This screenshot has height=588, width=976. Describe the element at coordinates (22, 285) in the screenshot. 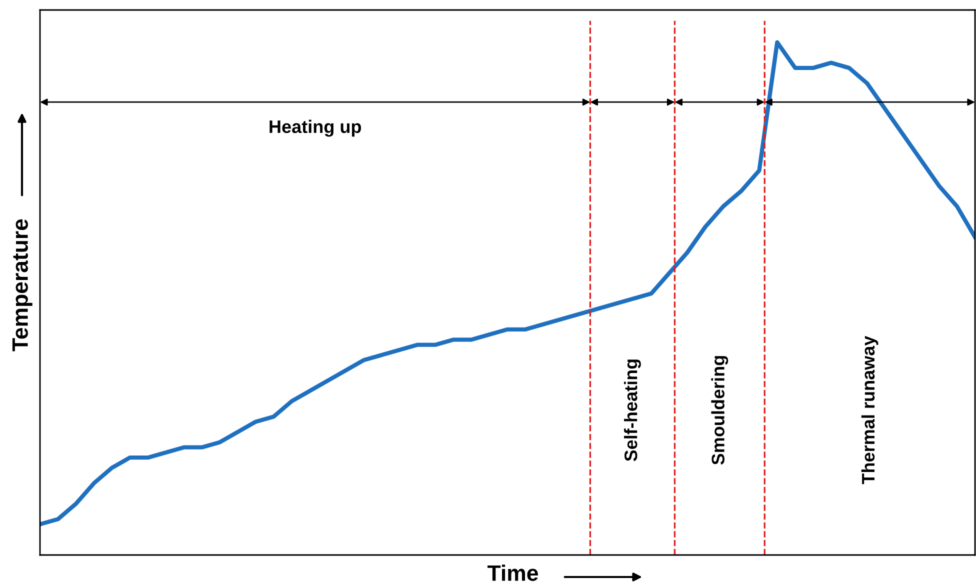

I see `y-axis-title: Temperature` at that location.